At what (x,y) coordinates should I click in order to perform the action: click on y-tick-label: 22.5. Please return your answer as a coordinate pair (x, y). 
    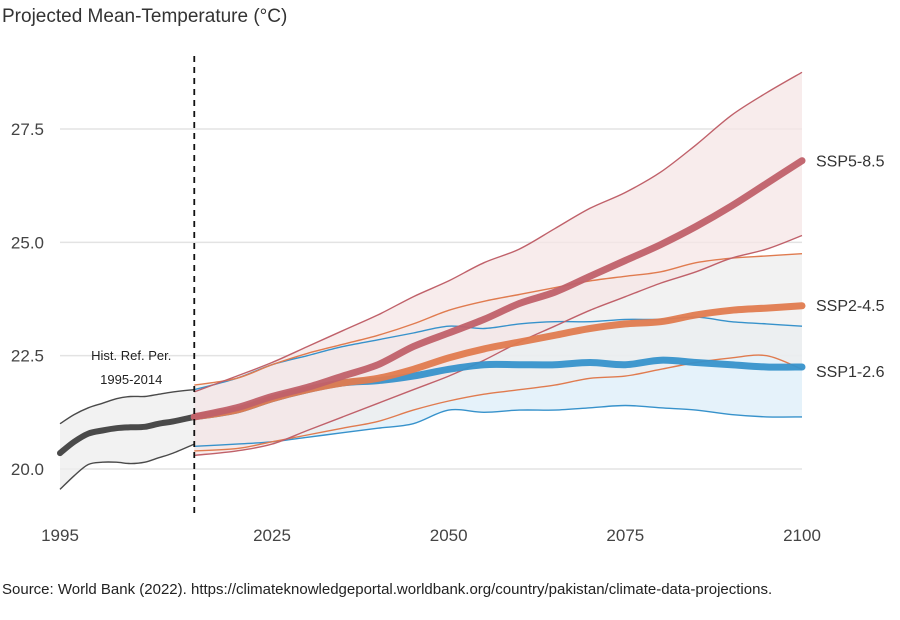
    Looking at the image, I should click on (27, 356).